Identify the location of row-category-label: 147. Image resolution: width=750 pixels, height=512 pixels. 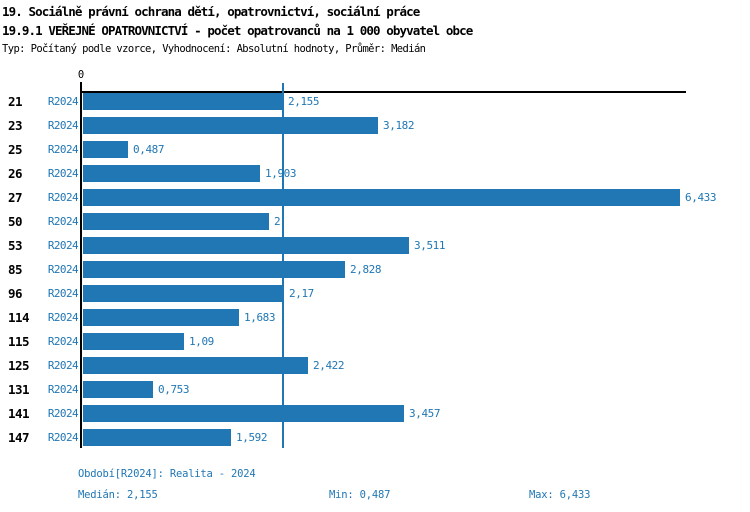
(19, 437).